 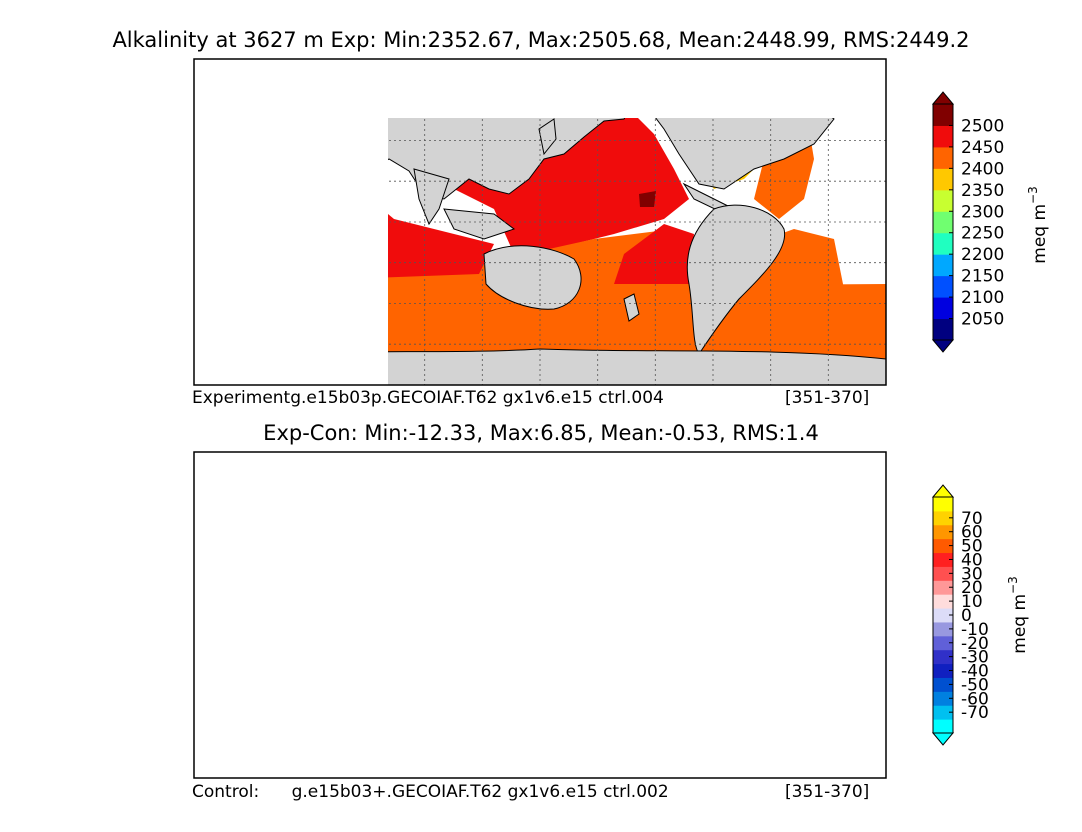 I want to click on top-colorbar-frame, so click(x=943, y=222).